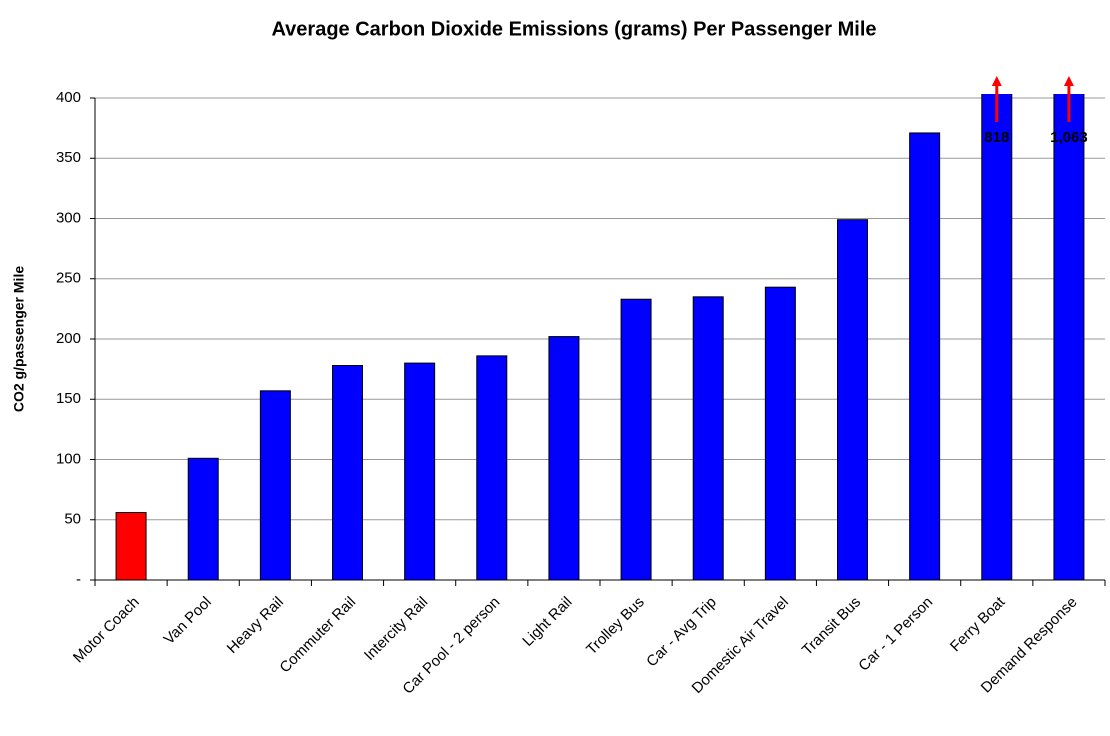 The height and width of the screenshot is (736, 1110). I want to click on y-tick-label: 250, so click(68, 278).